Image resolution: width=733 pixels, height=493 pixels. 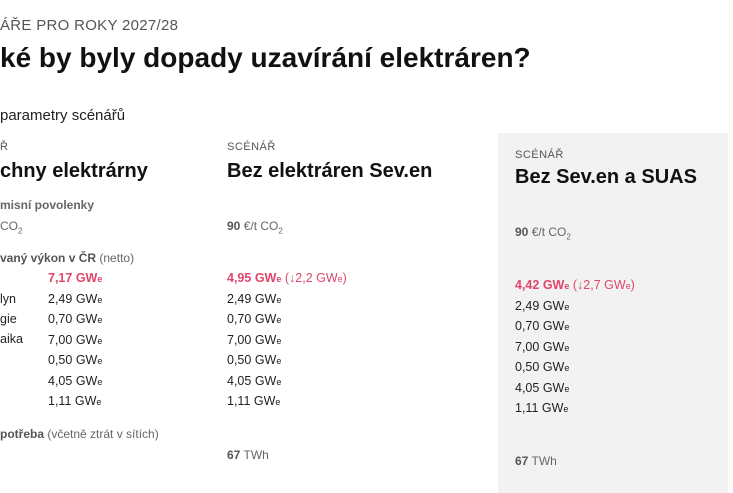 I want to click on scenario-name: Bez elektráren Sev.en, so click(x=330, y=171).